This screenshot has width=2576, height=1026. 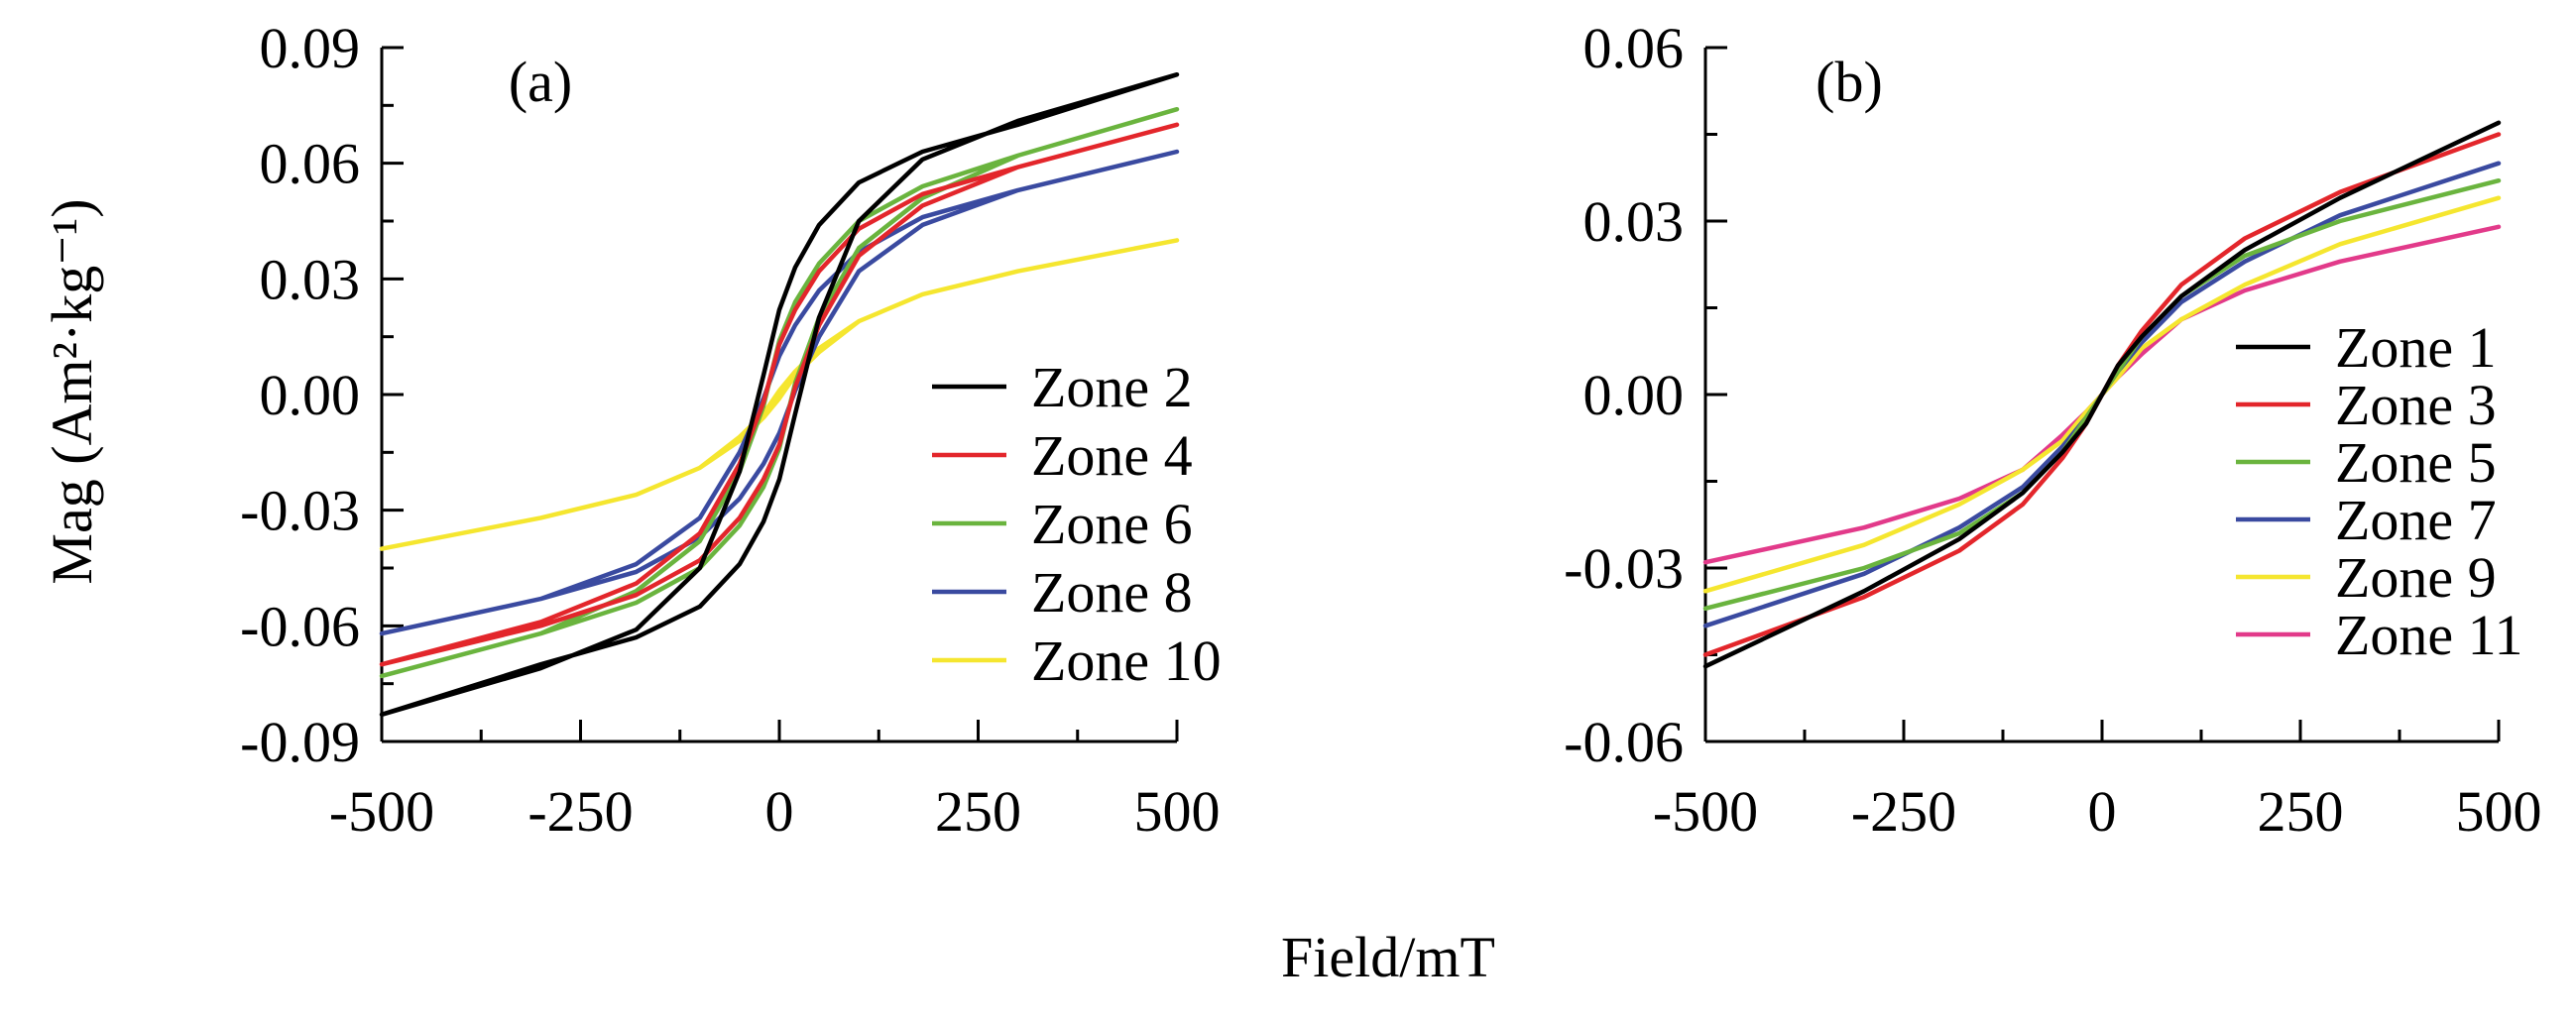 I want to click on legend-label: Zone 2, so click(x=1112, y=387).